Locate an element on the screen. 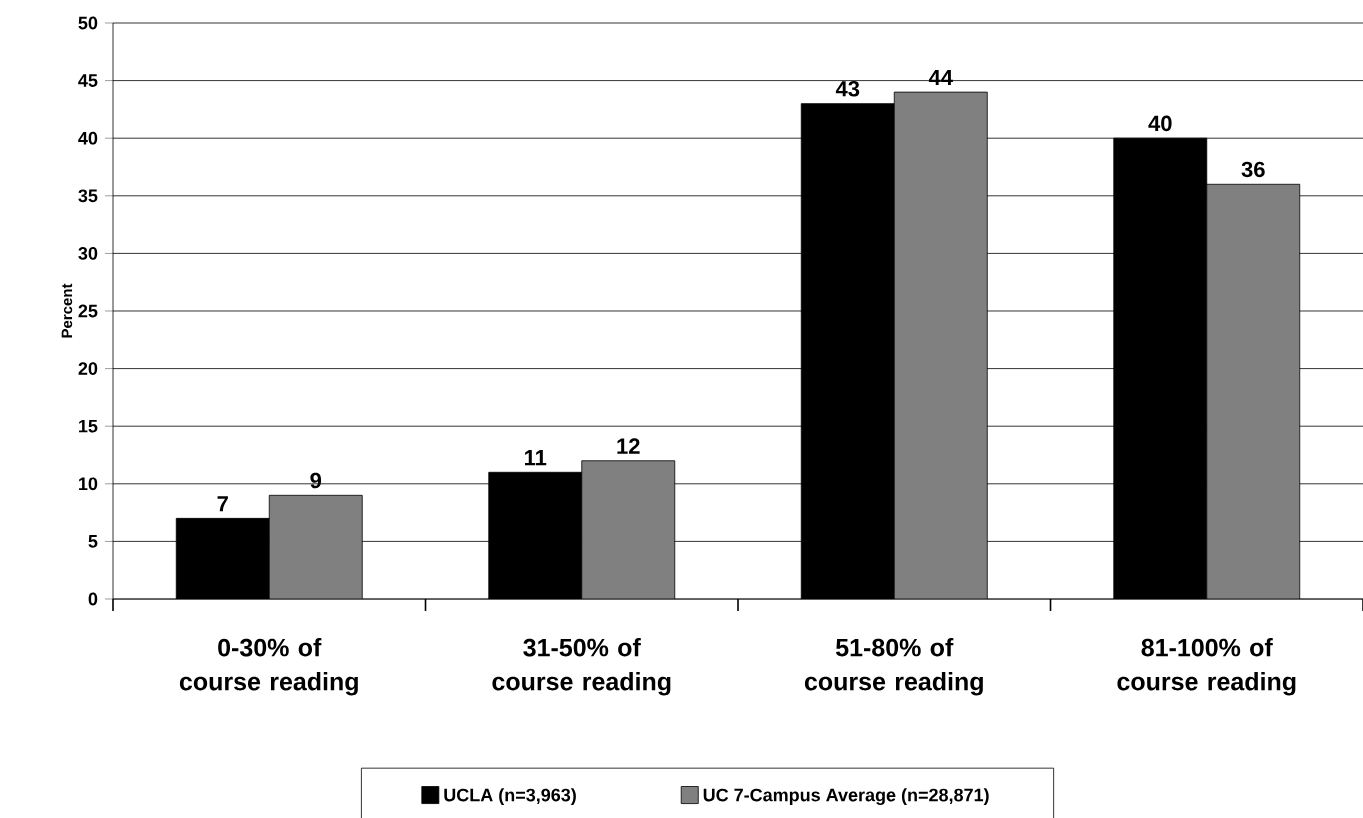 Image resolution: width=1363 pixels, height=818 pixels. y-tick-label: 35 is located at coordinates (88, 196).